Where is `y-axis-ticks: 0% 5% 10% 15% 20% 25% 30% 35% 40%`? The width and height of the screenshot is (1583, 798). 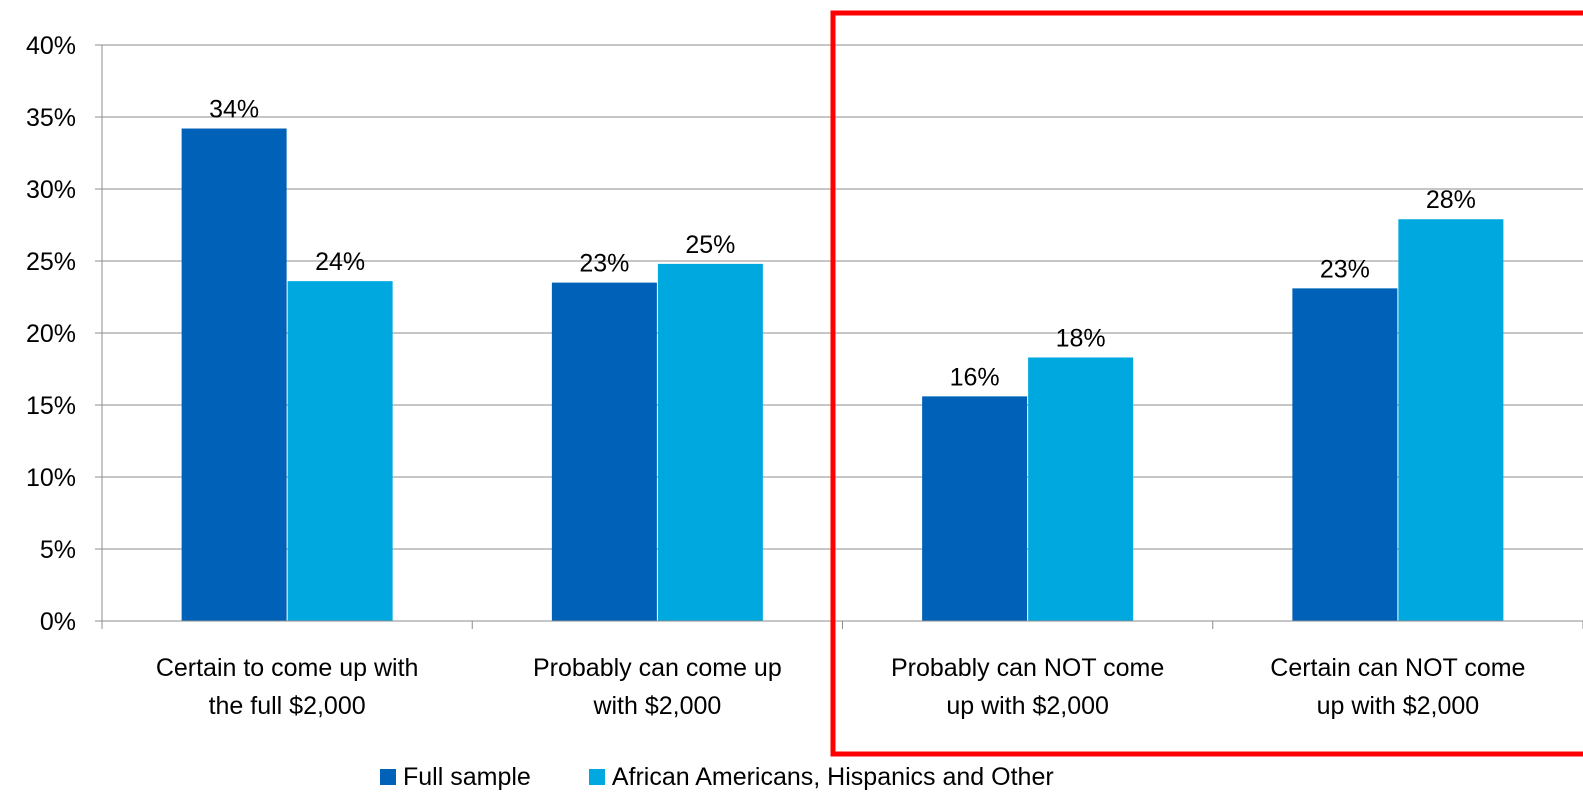
y-axis-ticks: 0% 5% 10% 15% 20% 25% 30% 35% 40% is located at coordinates (64, 334).